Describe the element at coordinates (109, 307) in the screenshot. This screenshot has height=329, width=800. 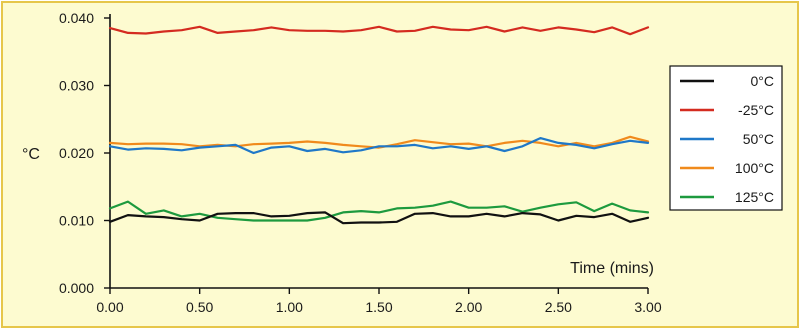
I see `x-tick-label: 0.00` at that location.